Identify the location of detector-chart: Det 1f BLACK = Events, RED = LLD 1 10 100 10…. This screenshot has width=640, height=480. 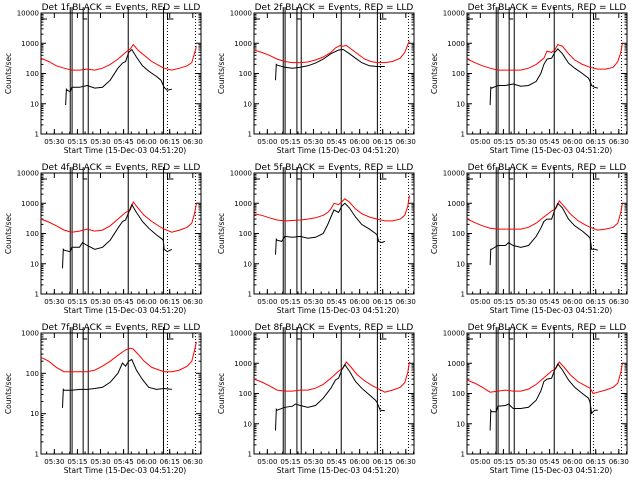
(103, 79).